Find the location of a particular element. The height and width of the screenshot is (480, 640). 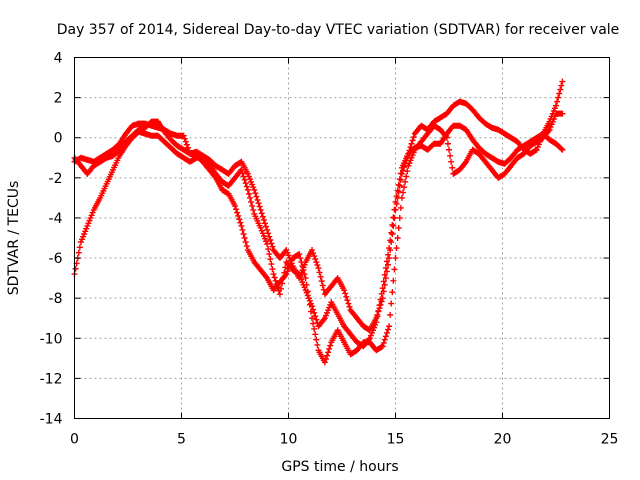

y-tick-label: 2 is located at coordinates (58, 99).